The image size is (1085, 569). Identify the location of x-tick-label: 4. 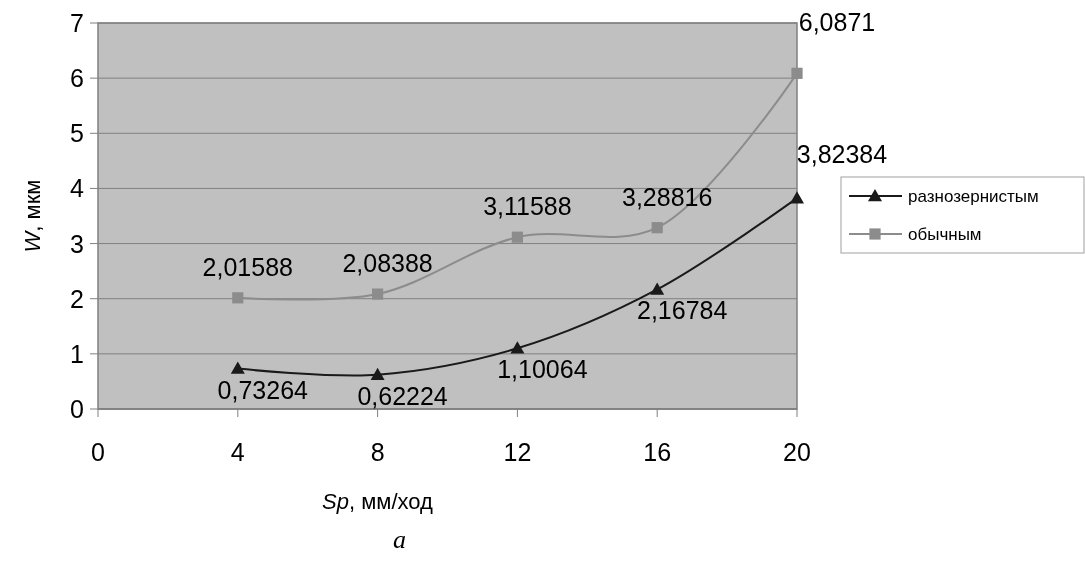
(237, 452).